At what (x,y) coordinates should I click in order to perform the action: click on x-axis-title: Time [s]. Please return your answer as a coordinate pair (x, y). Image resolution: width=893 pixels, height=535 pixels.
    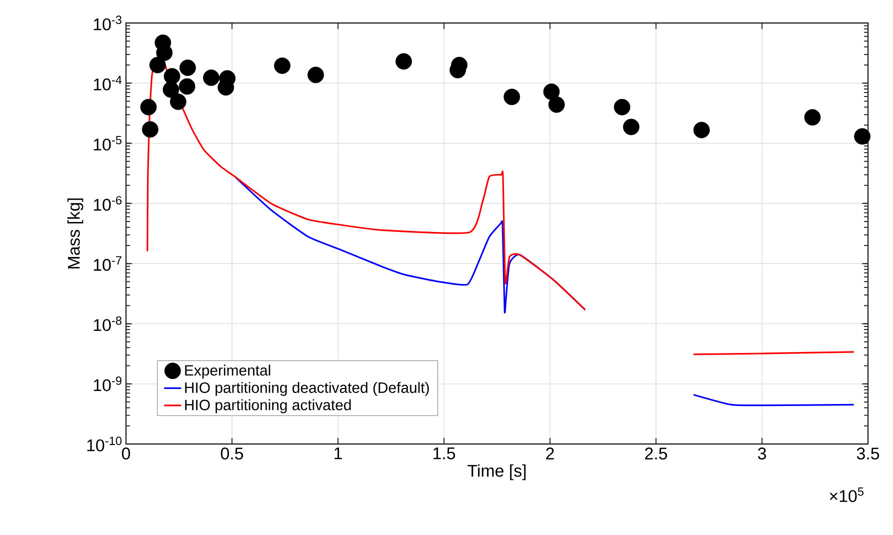
    Looking at the image, I should click on (497, 472).